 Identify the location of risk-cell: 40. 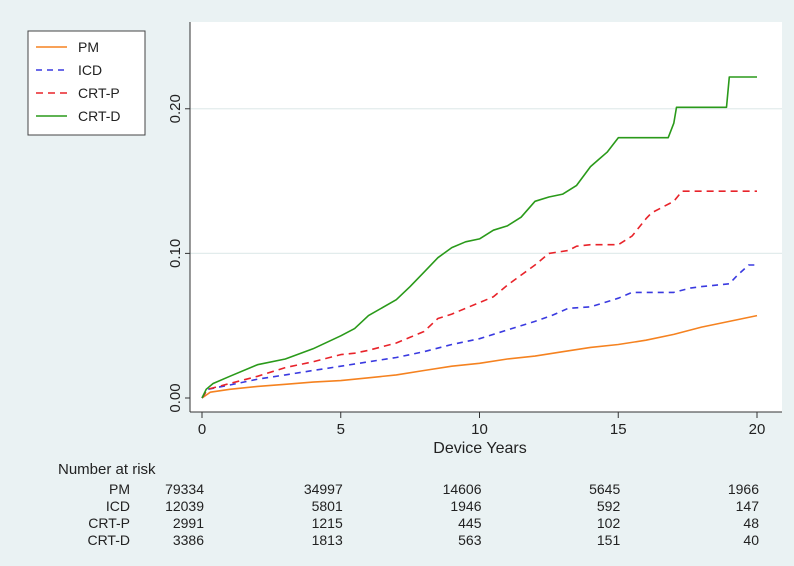
(751, 540).